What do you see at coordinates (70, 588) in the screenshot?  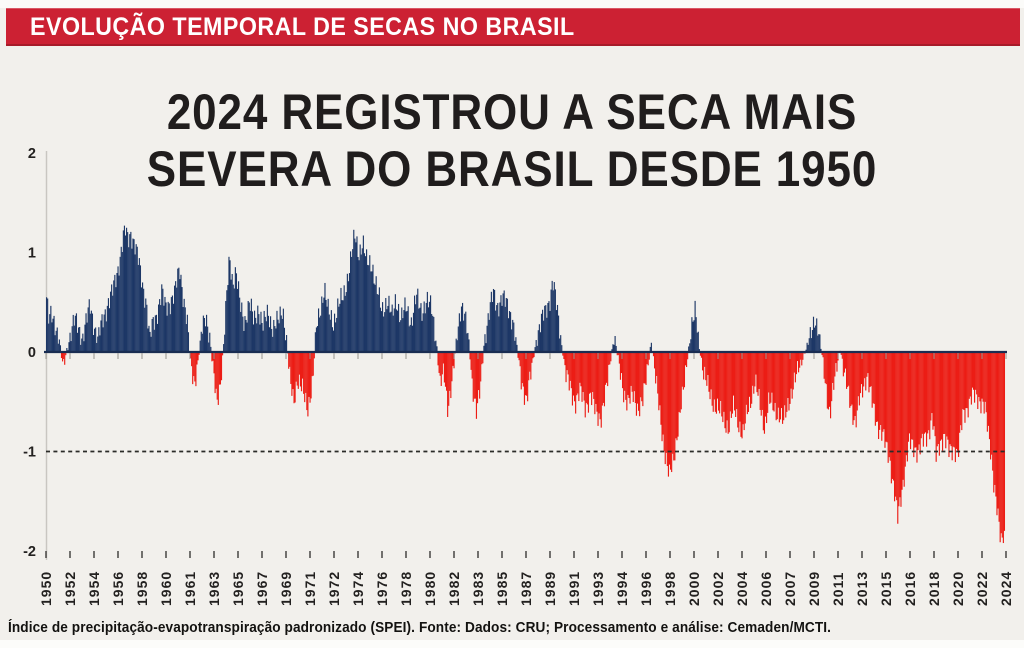 I see `x-tick-label: 1952` at bounding box center [70, 588].